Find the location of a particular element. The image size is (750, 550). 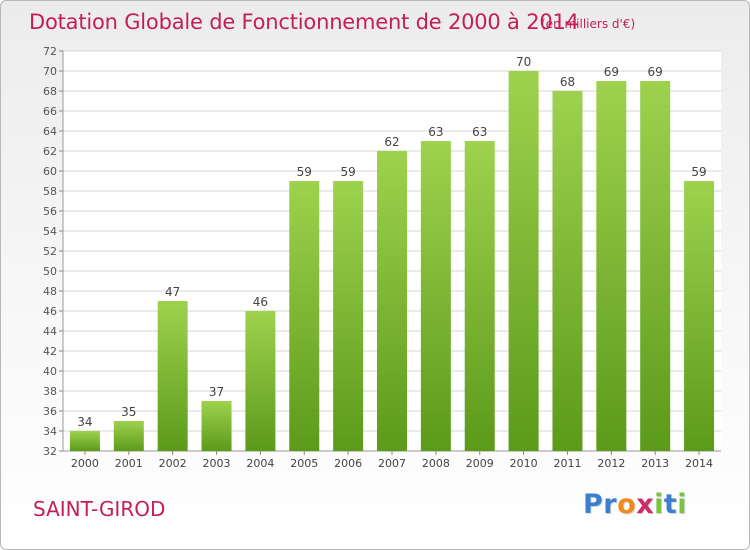

logo-letter: P is located at coordinates (593, 504).